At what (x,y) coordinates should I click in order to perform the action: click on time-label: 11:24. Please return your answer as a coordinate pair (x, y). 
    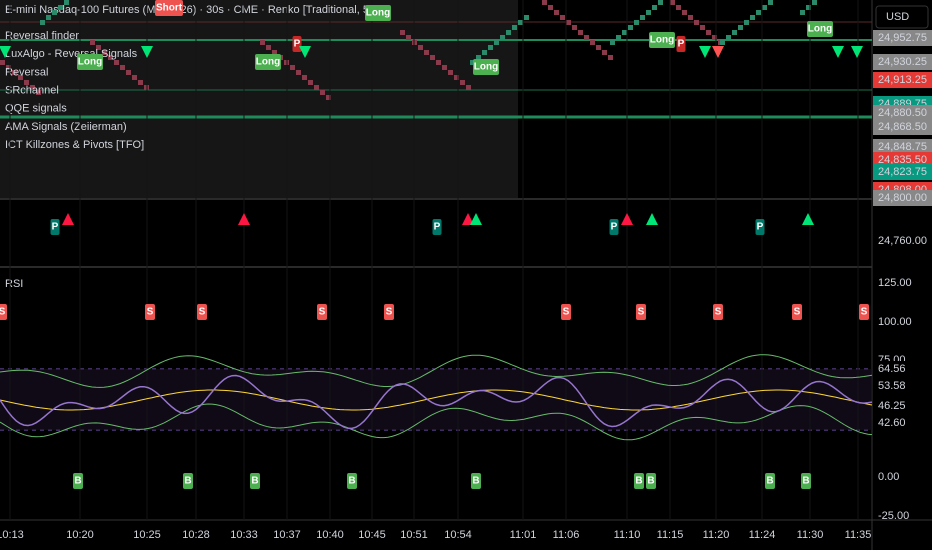
    Looking at the image, I should click on (762, 535).